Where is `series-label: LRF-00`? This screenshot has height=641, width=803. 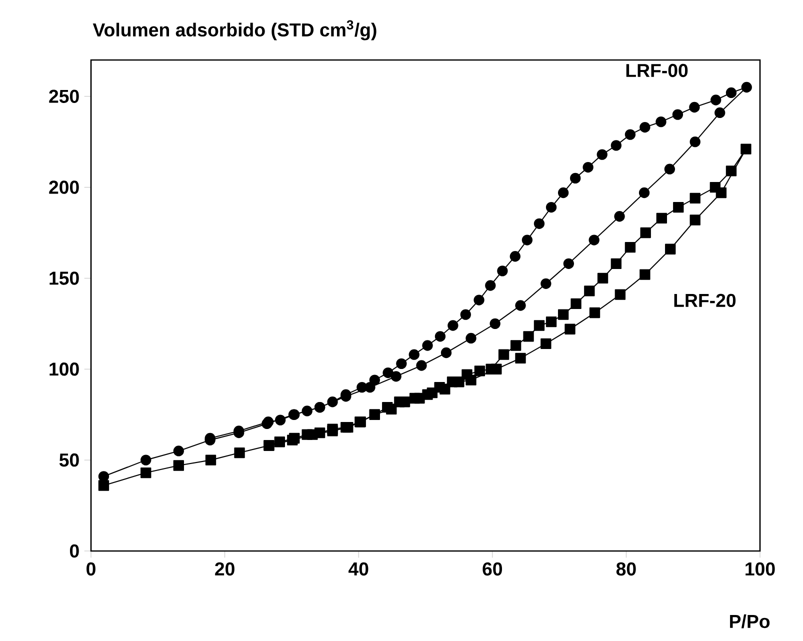 series-label: LRF-00 is located at coordinates (657, 71).